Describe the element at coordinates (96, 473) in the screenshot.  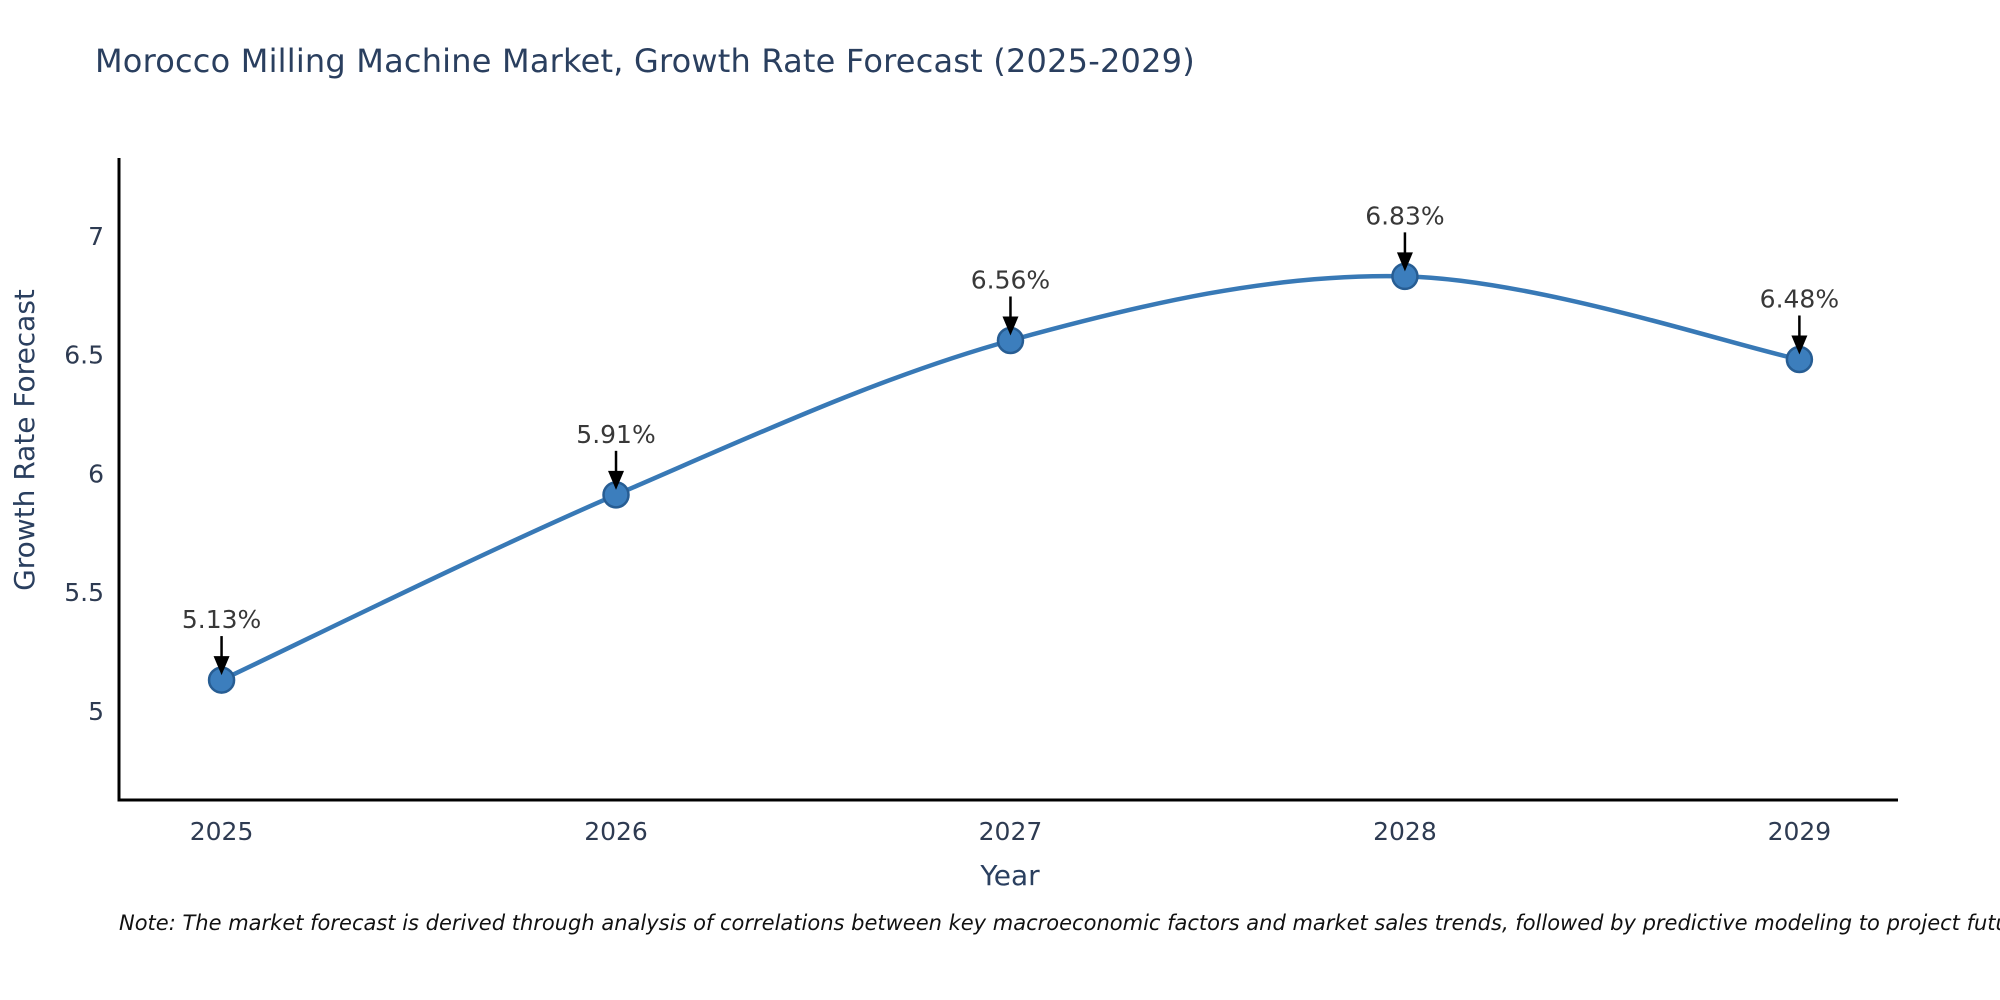
I see `y-tick-label: 6` at that location.